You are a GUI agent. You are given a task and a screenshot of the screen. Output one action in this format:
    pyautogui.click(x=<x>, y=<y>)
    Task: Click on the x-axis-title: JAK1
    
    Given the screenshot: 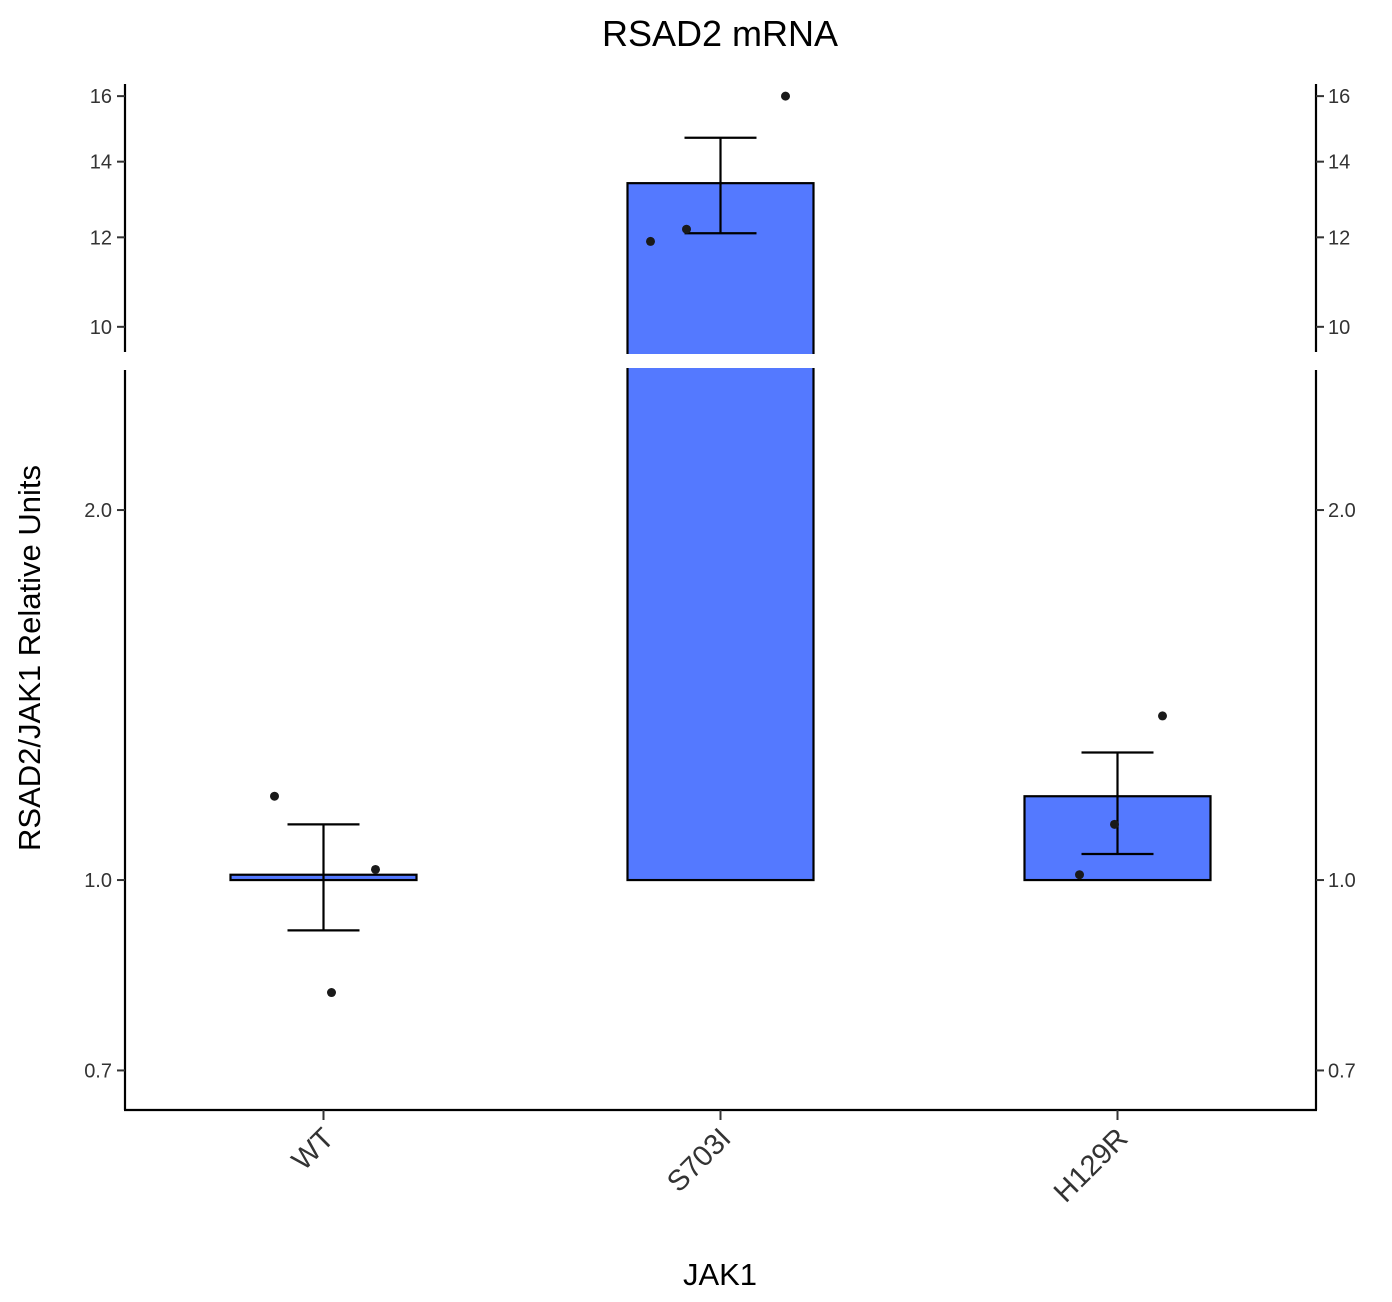 What is the action you would take?
    pyautogui.click(x=720, y=1274)
    